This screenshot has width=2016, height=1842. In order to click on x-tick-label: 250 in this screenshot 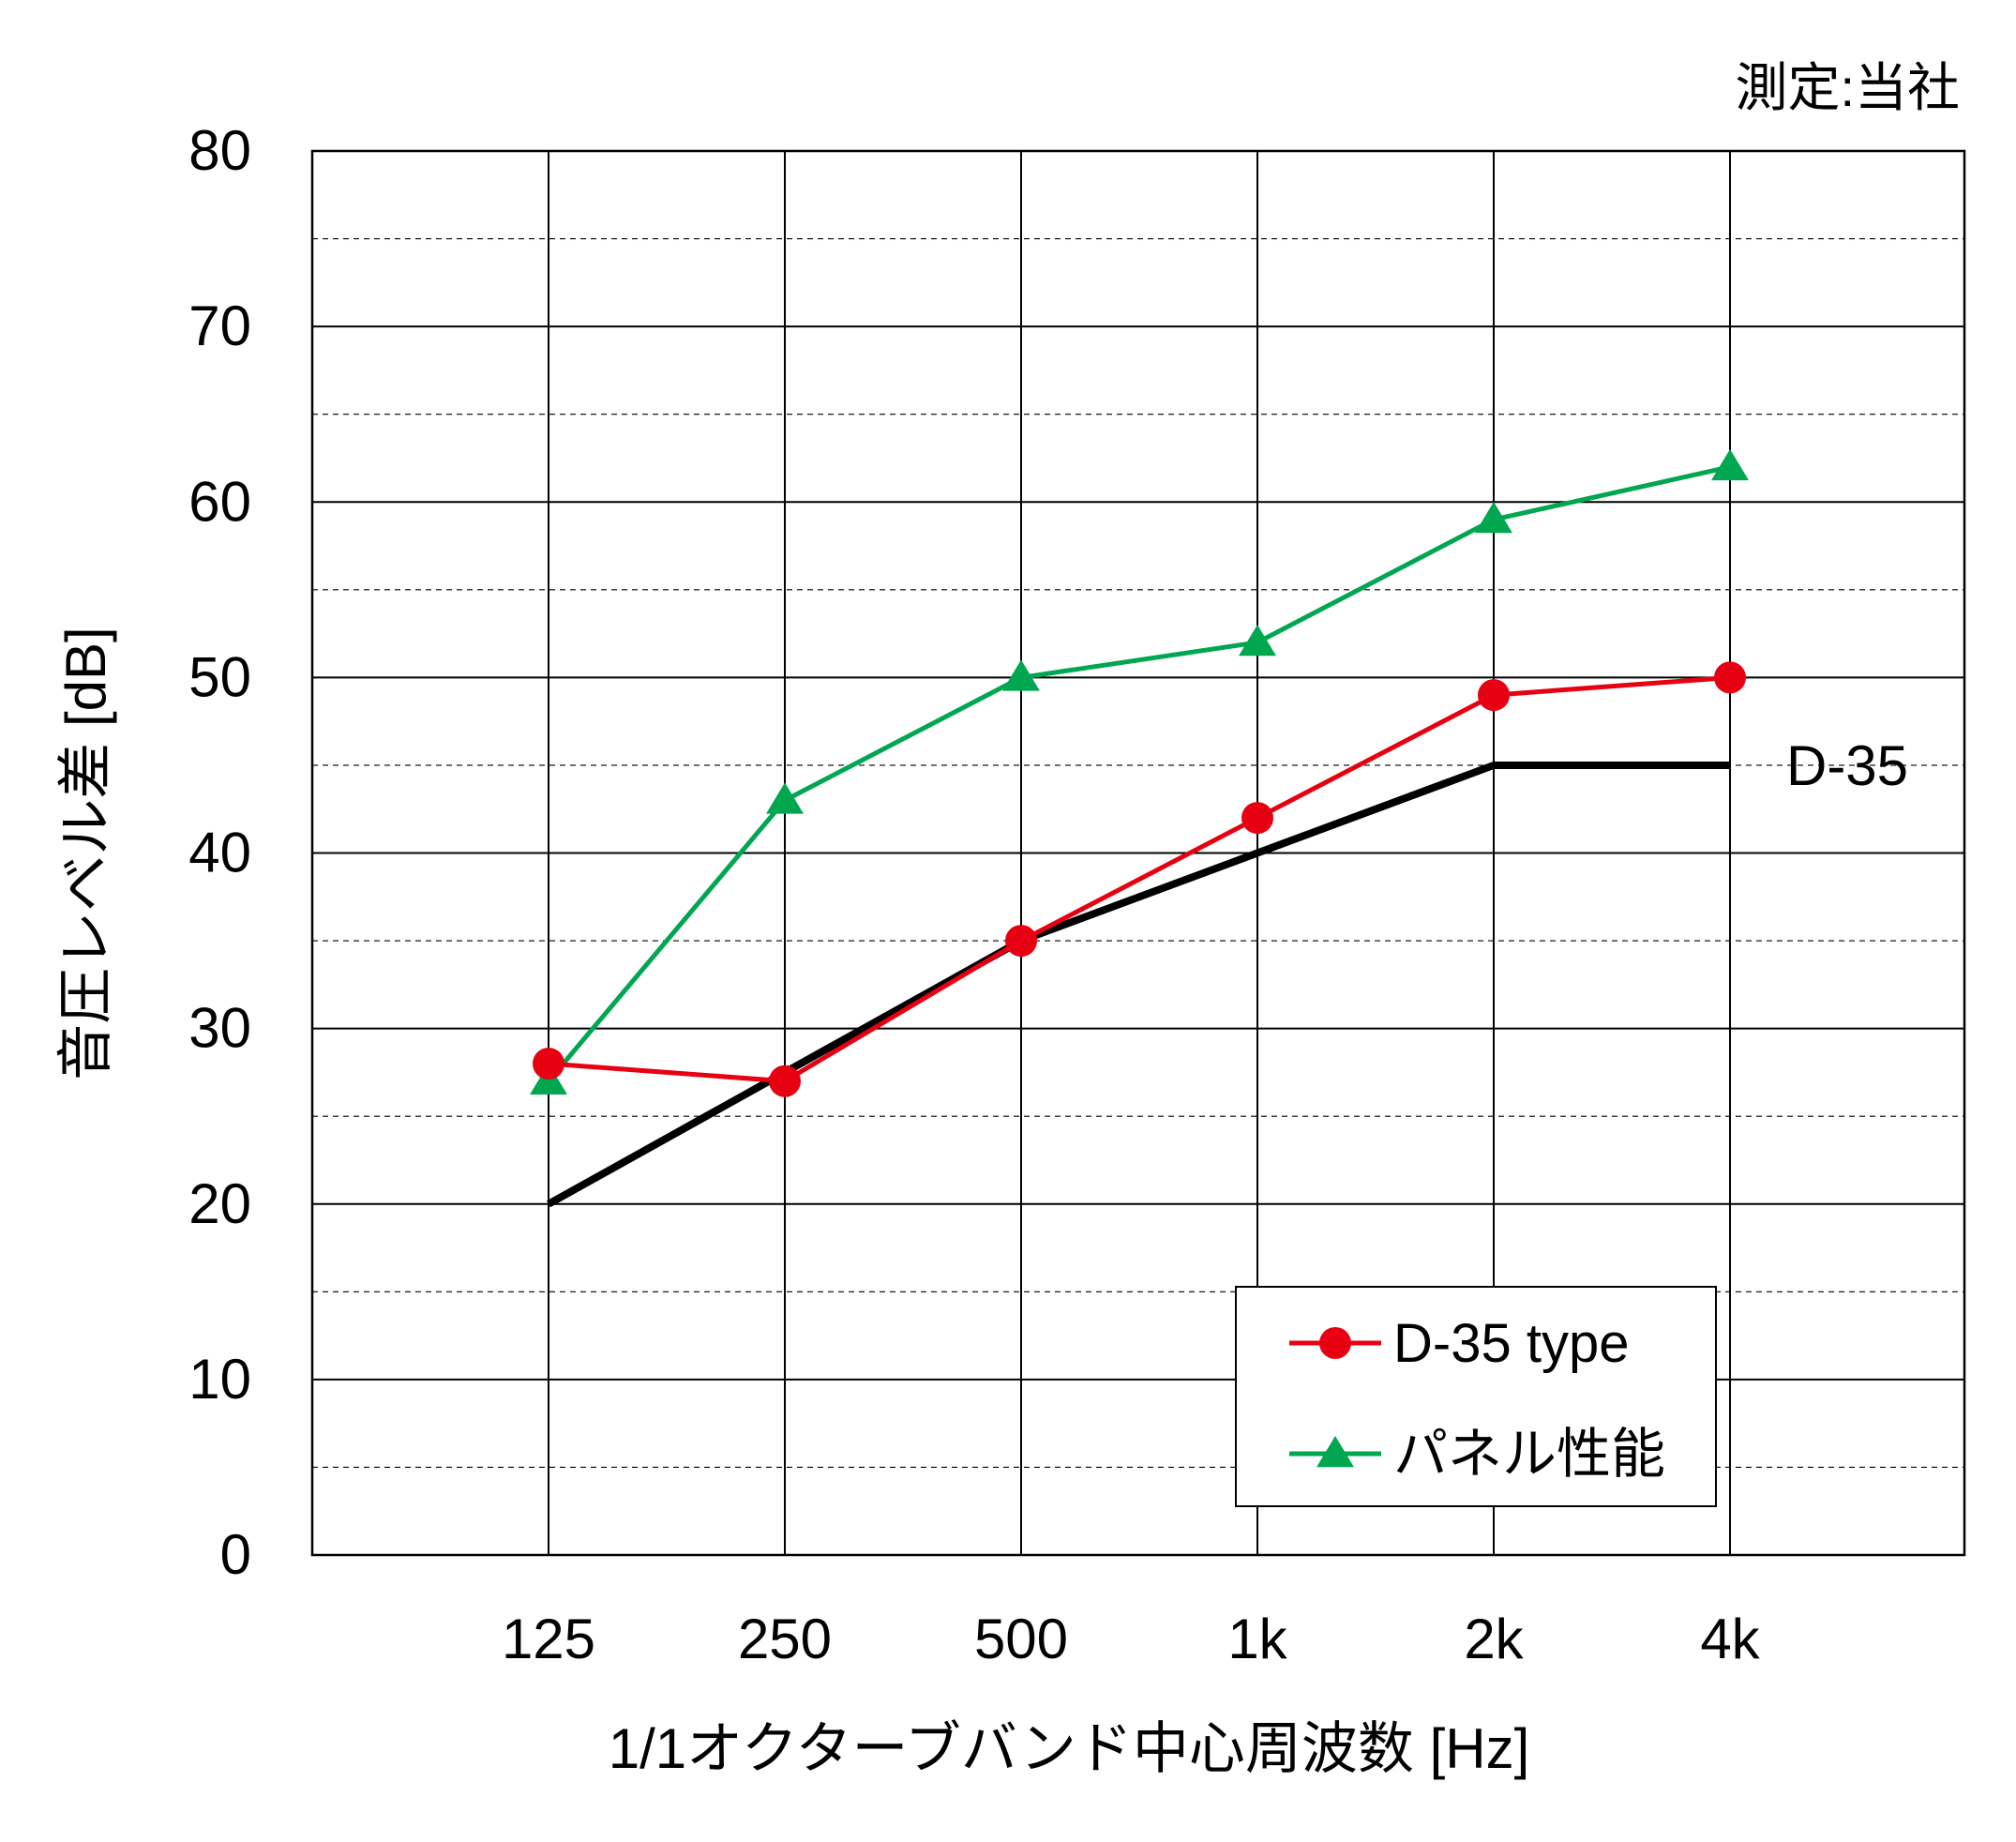, I will do `click(785, 1639)`.